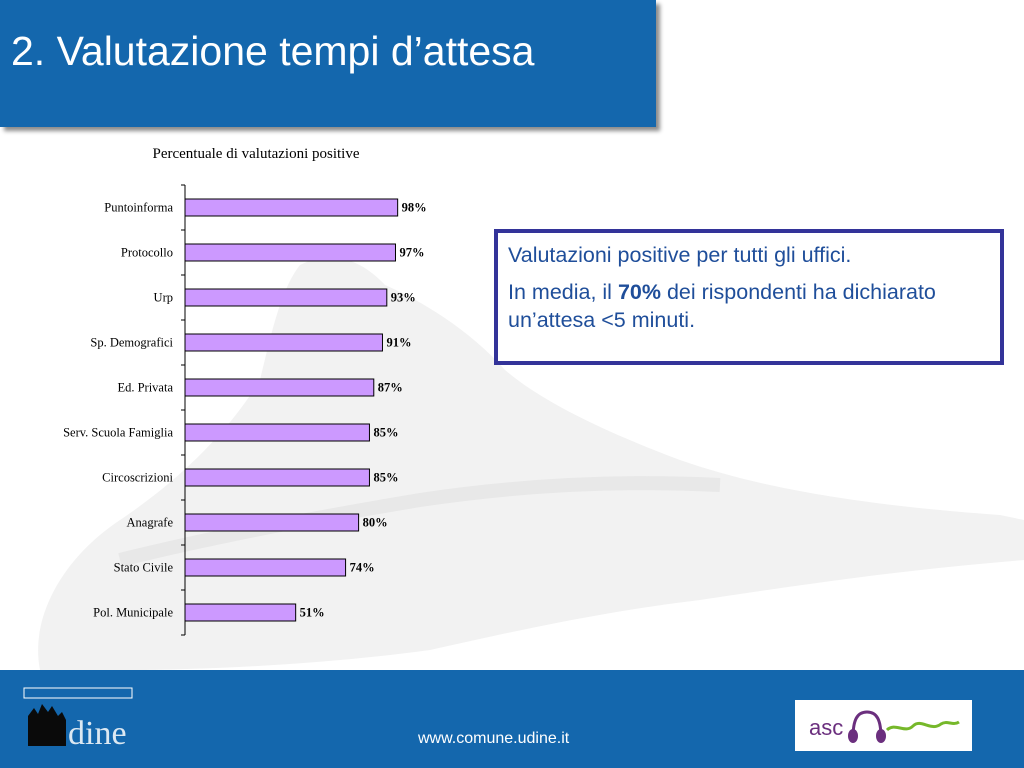  I want to click on category-label: Stato Civile, so click(144, 568).